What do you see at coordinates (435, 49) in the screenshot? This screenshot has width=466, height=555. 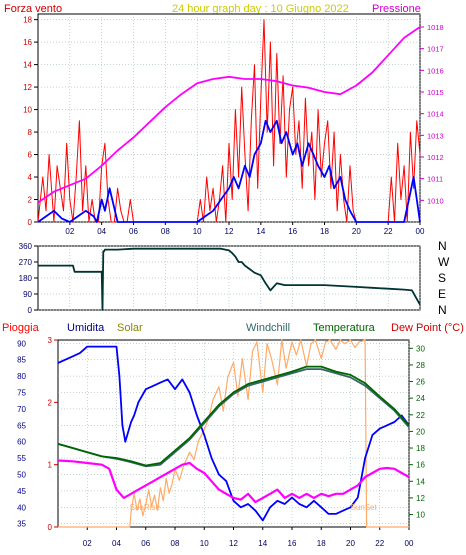 I see `pressure-y-tick-label: 1017` at bounding box center [435, 49].